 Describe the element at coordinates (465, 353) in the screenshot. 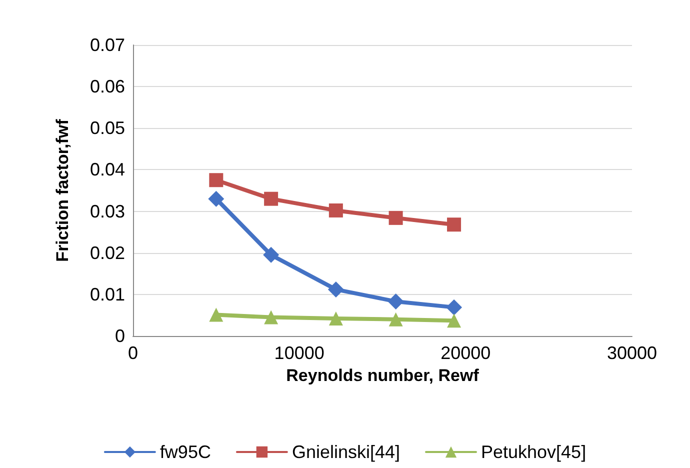

I see `x-tick-label: 20000` at that location.